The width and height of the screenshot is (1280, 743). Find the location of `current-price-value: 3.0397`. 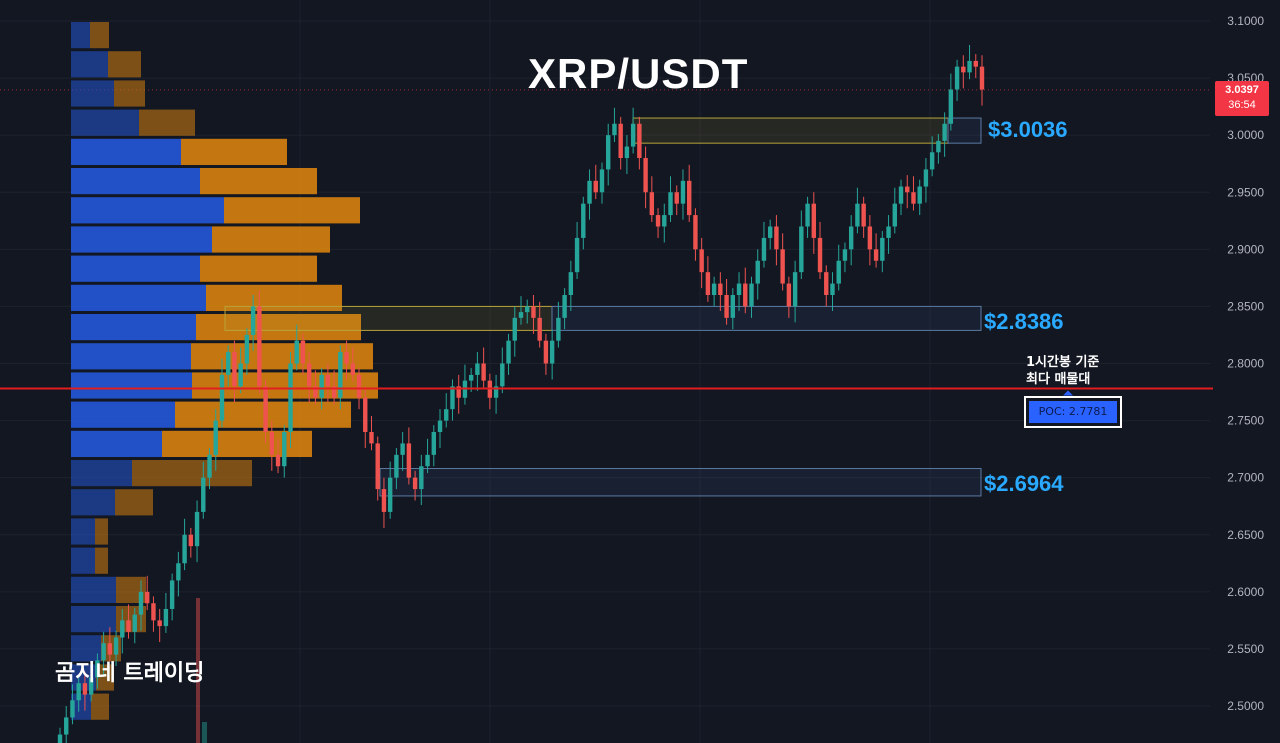

current-price-value: 3.0397 is located at coordinates (1242, 90).